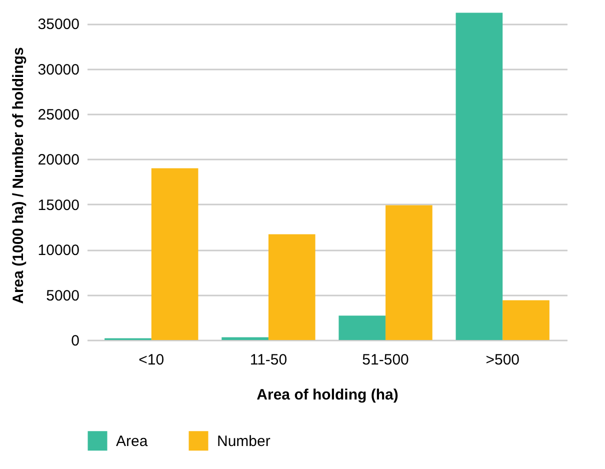 This screenshot has width=605, height=469. What do you see at coordinates (59, 160) in the screenshot?
I see `y-tick-label: 20000` at bounding box center [59, 160].